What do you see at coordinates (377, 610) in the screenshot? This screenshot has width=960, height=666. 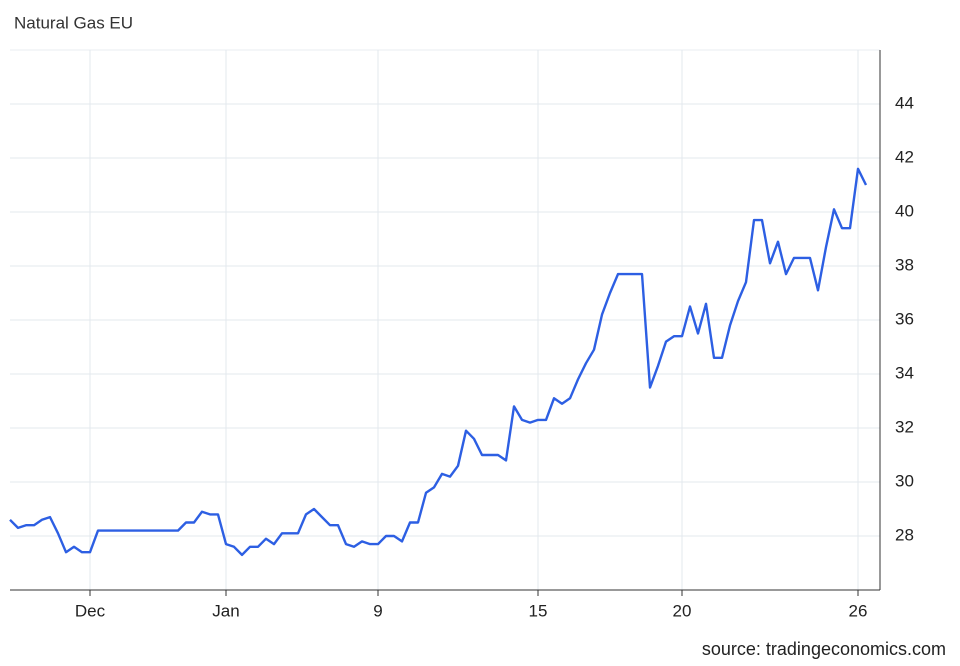 I see `x-tick-label: 9` at bounding box center [377, 610].